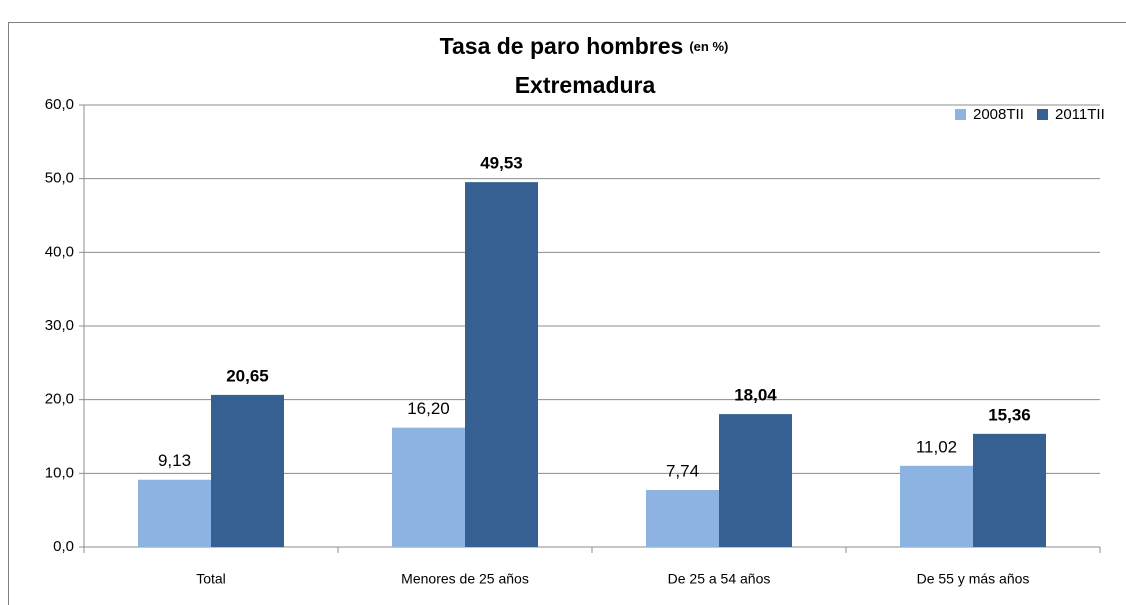  What do you see at coordinates (973, 579) in the screenshot?
I see `x-tick-label: De 55 y más años` at bounding box center [973, 579].